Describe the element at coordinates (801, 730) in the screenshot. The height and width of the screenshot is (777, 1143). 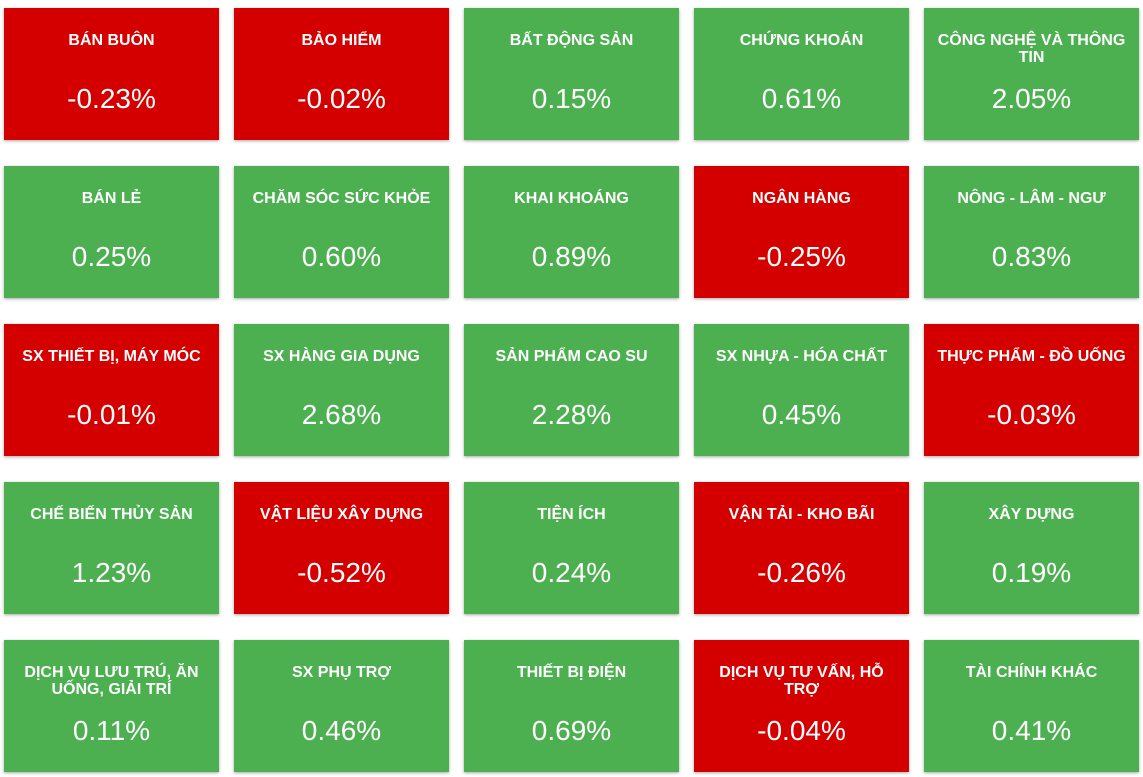
I see `sector-change: -0.04%` at that location.